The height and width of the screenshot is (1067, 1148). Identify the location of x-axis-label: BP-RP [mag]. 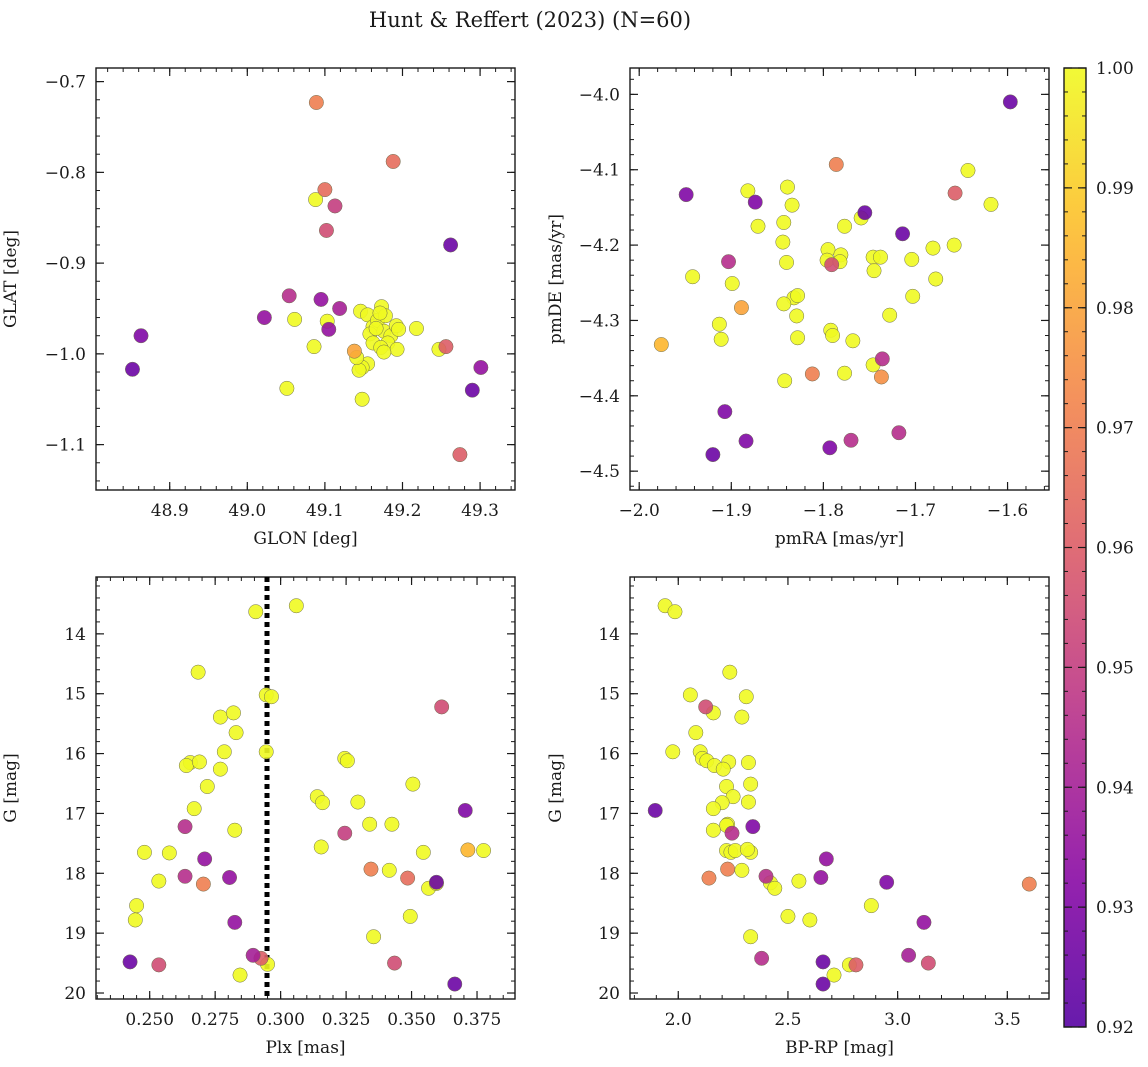
(839, 1048).